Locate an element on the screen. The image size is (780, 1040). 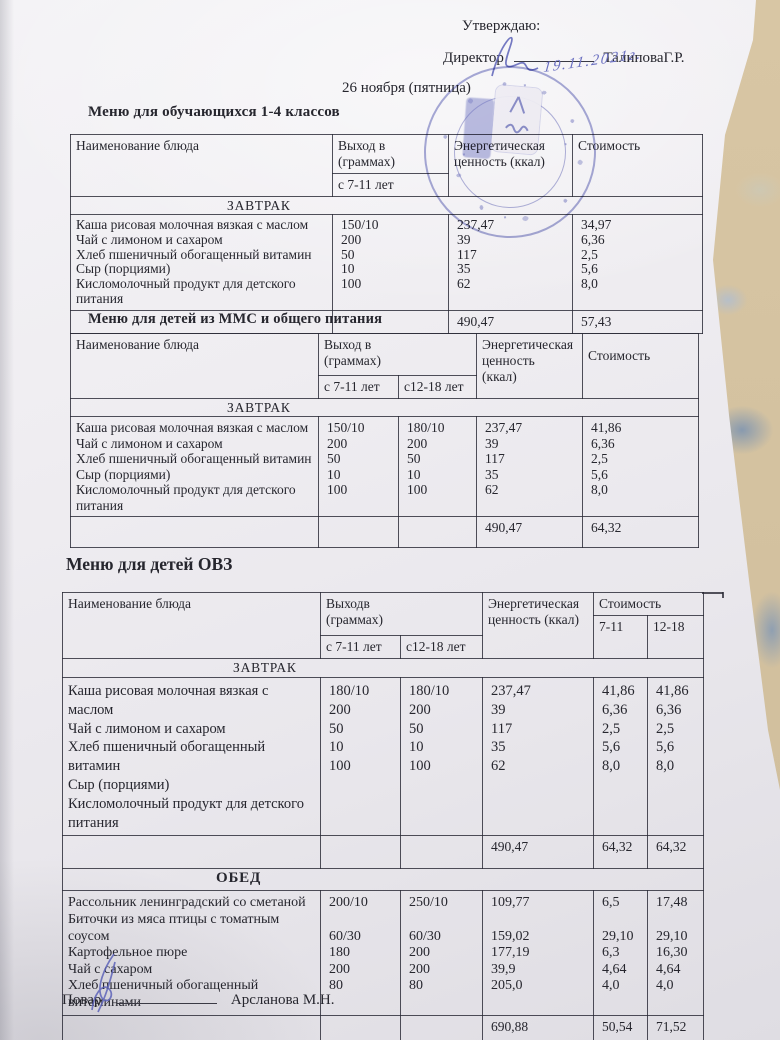
ovz-menu-title: Меню для детей ОВЗ is located at coordinates (149, 564).